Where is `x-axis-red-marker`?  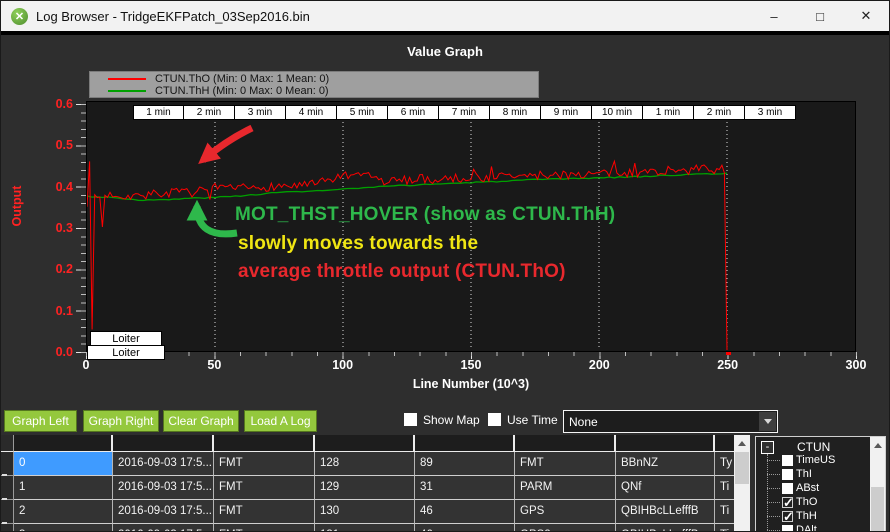
x-axis-red-marker is located at coordinates (728, 353).